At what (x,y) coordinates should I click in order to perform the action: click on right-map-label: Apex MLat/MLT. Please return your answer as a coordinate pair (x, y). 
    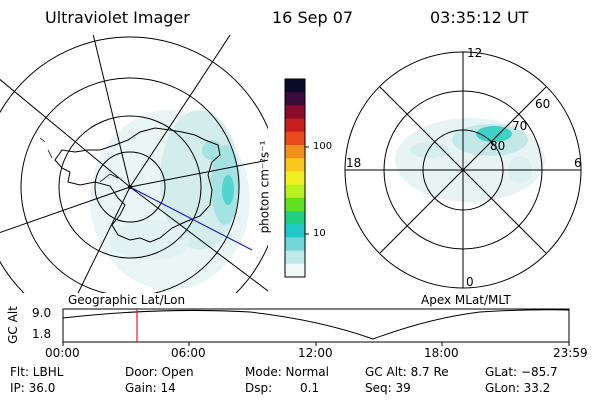
    Looking at the image, I should click on (466, 300).